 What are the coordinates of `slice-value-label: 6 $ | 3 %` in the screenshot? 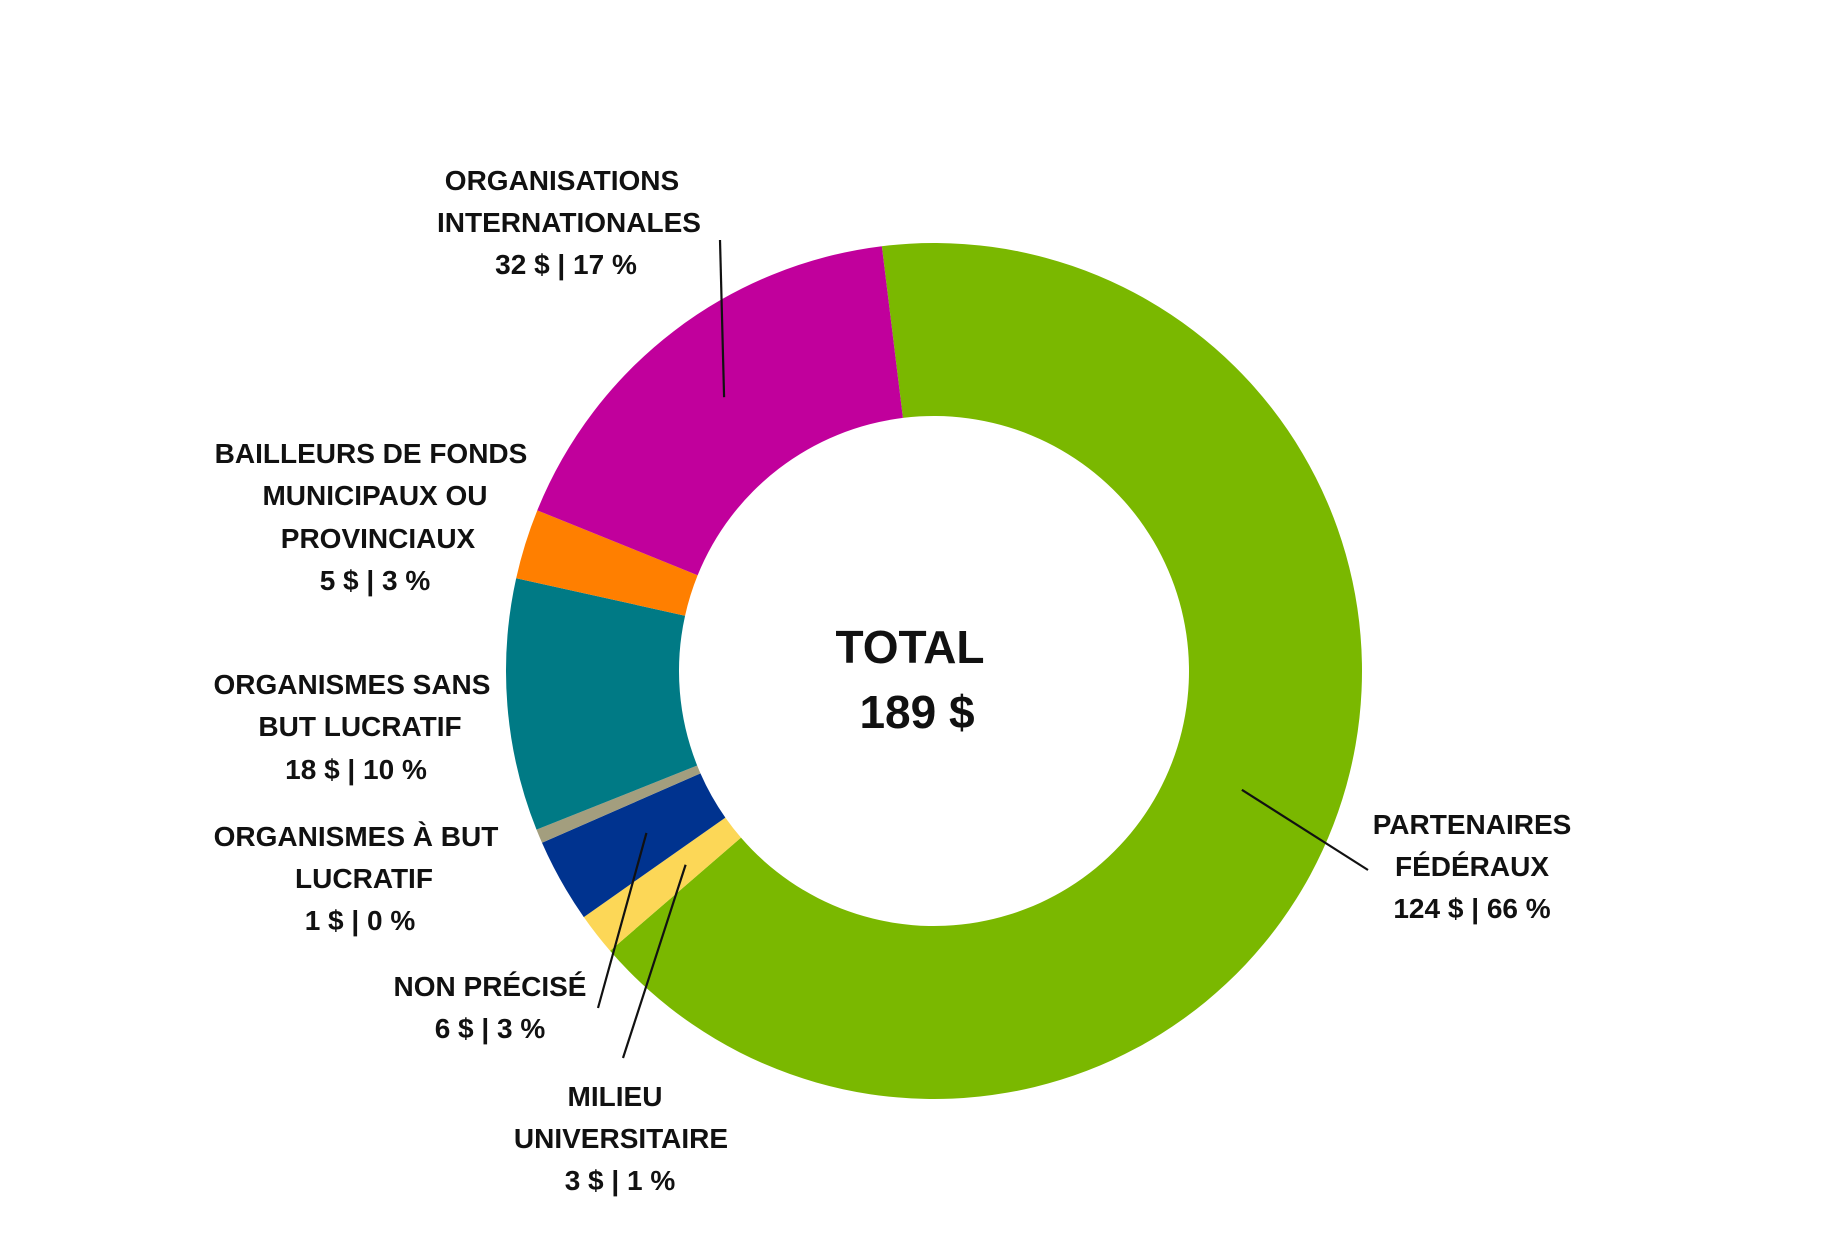 It's located at (490, 1028).